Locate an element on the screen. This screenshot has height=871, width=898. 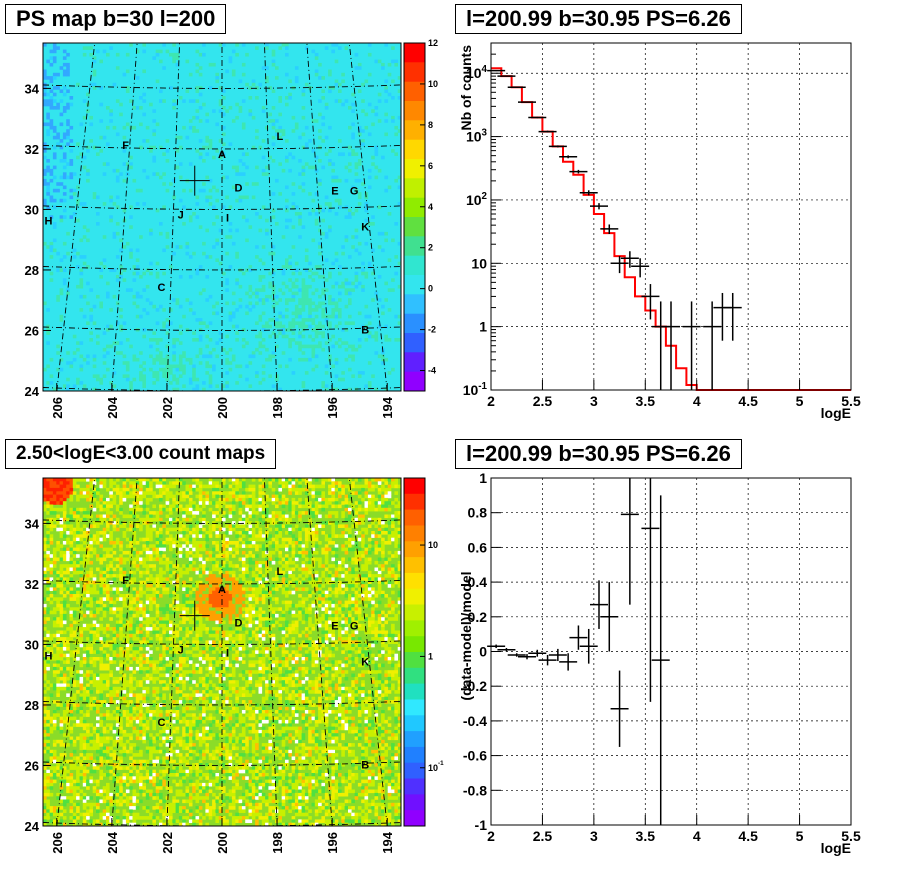
source-label: L is located at coordinates (279, 572).